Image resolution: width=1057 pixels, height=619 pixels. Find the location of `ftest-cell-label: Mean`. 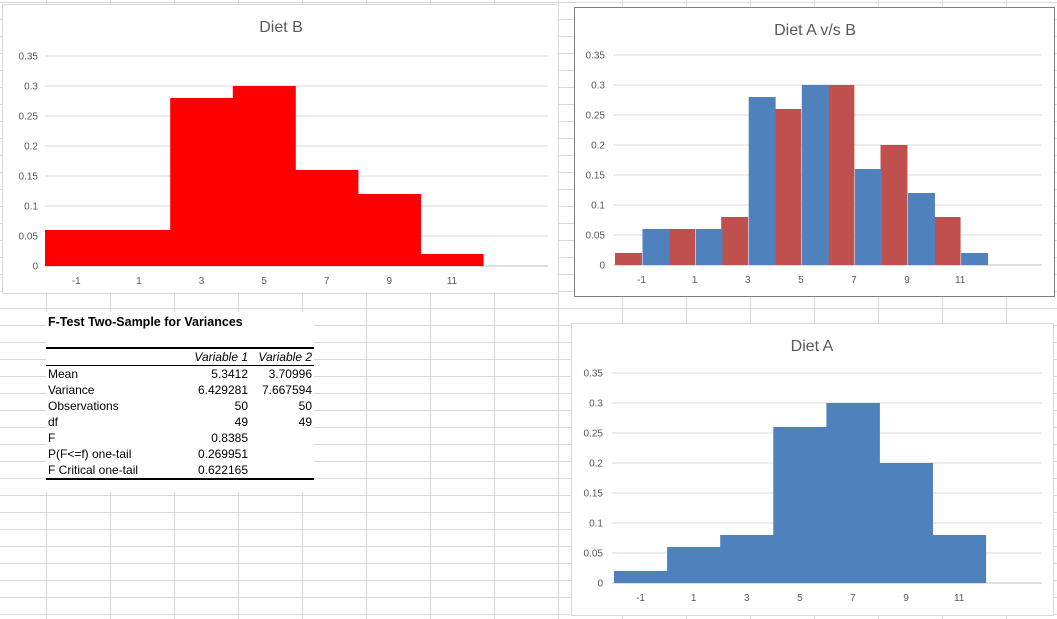

ftest-cell-label: Mean is located at coordinates (63, 374).